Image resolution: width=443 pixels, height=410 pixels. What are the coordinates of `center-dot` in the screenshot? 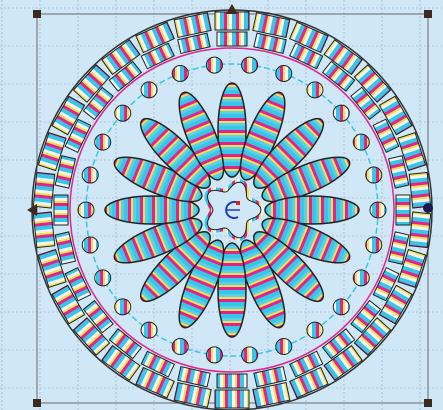 It's located at (238, 203).